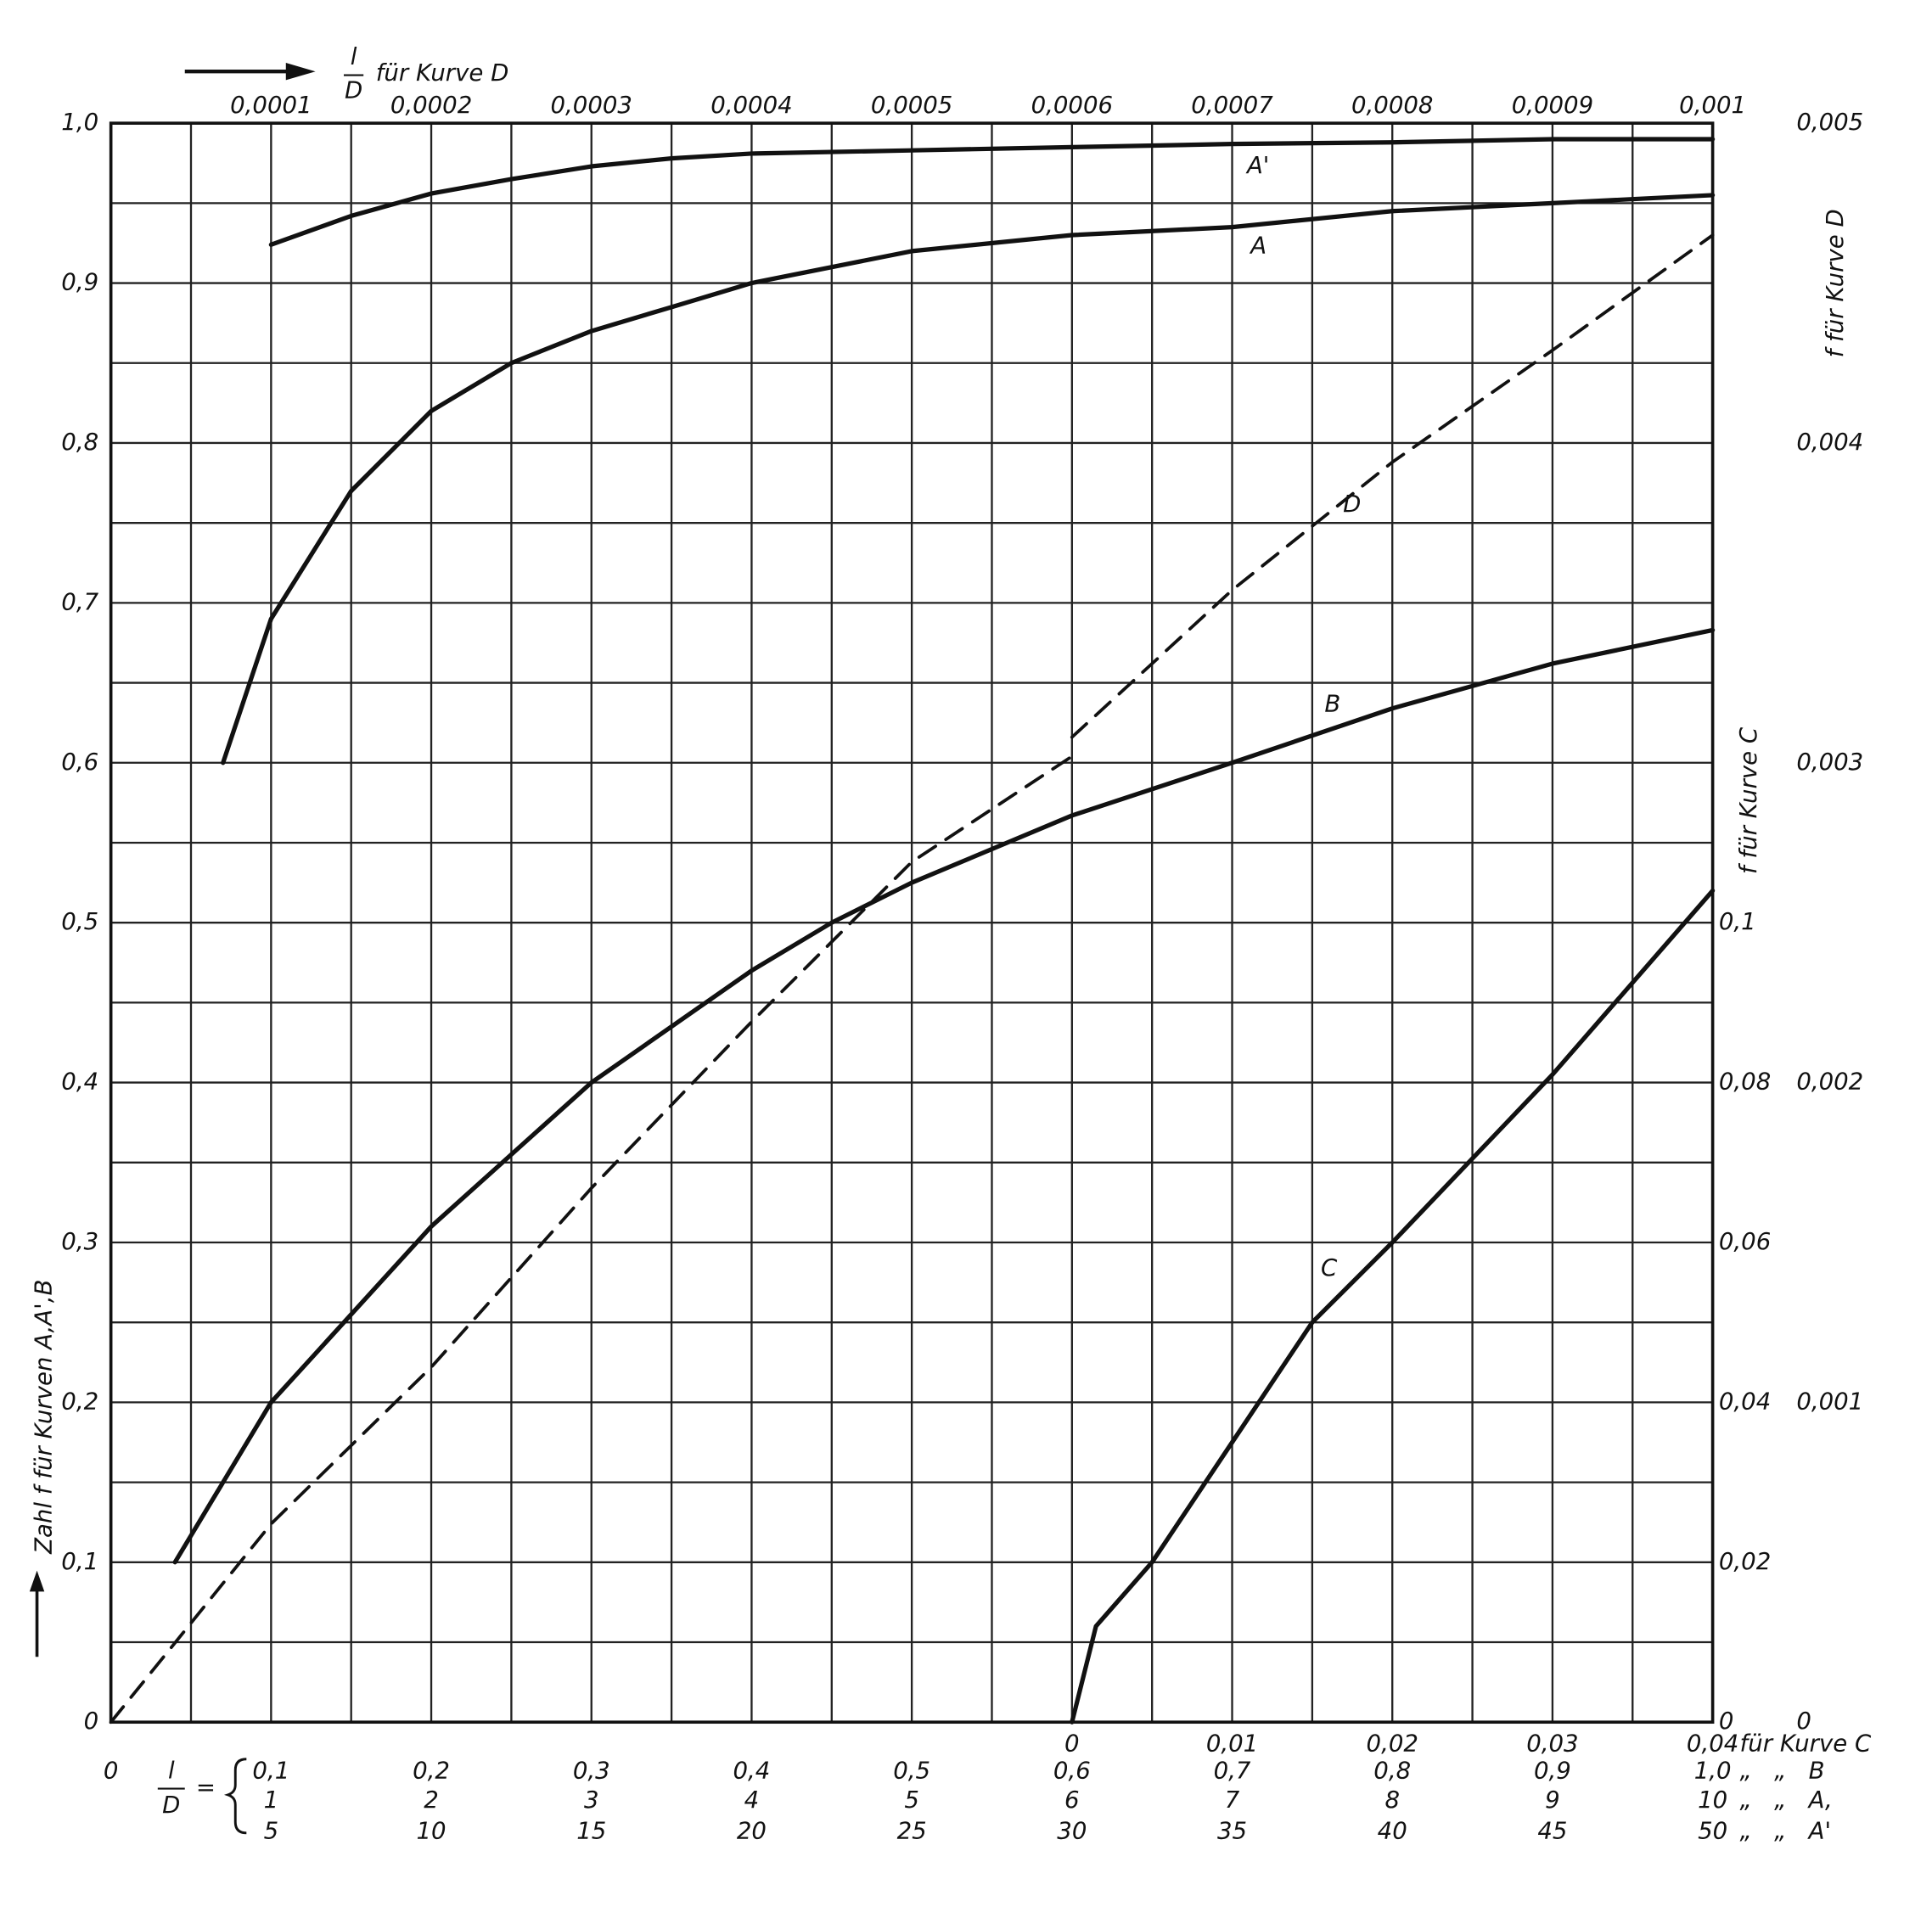 The height and width of the screenshot is (1918, 1932). I want to click on y-tick-label: 0,4, so click(79, 1082).